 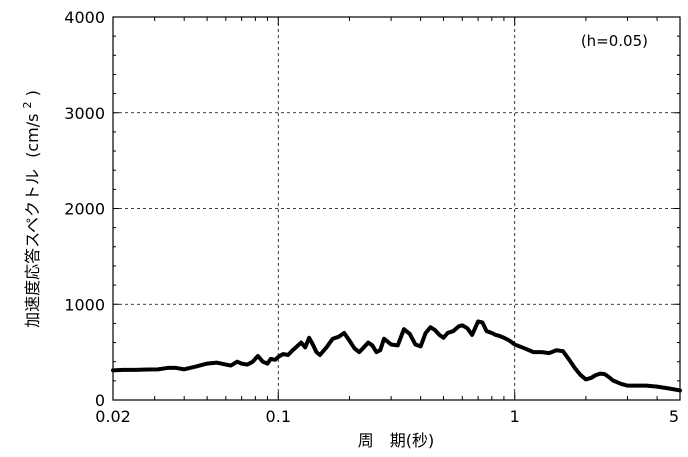 What do you see at coordinates (32, 248) in the screenshot?
I see `y-axis-label-main: 加速度応答スペクトル` at bounding box center [32, 248].